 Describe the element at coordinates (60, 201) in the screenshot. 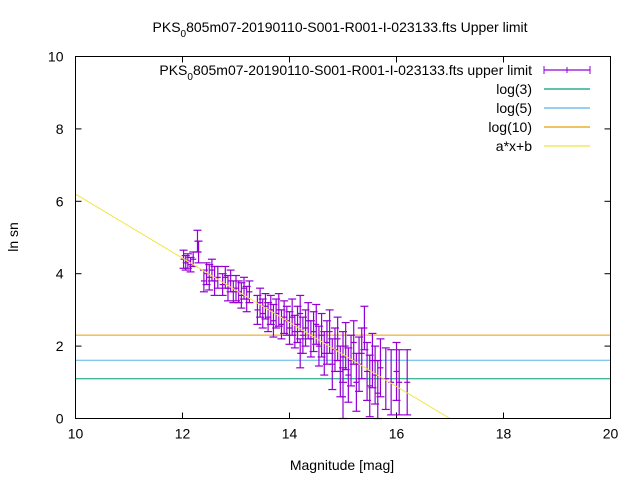

I see `y-tick-label: 6` at that location.